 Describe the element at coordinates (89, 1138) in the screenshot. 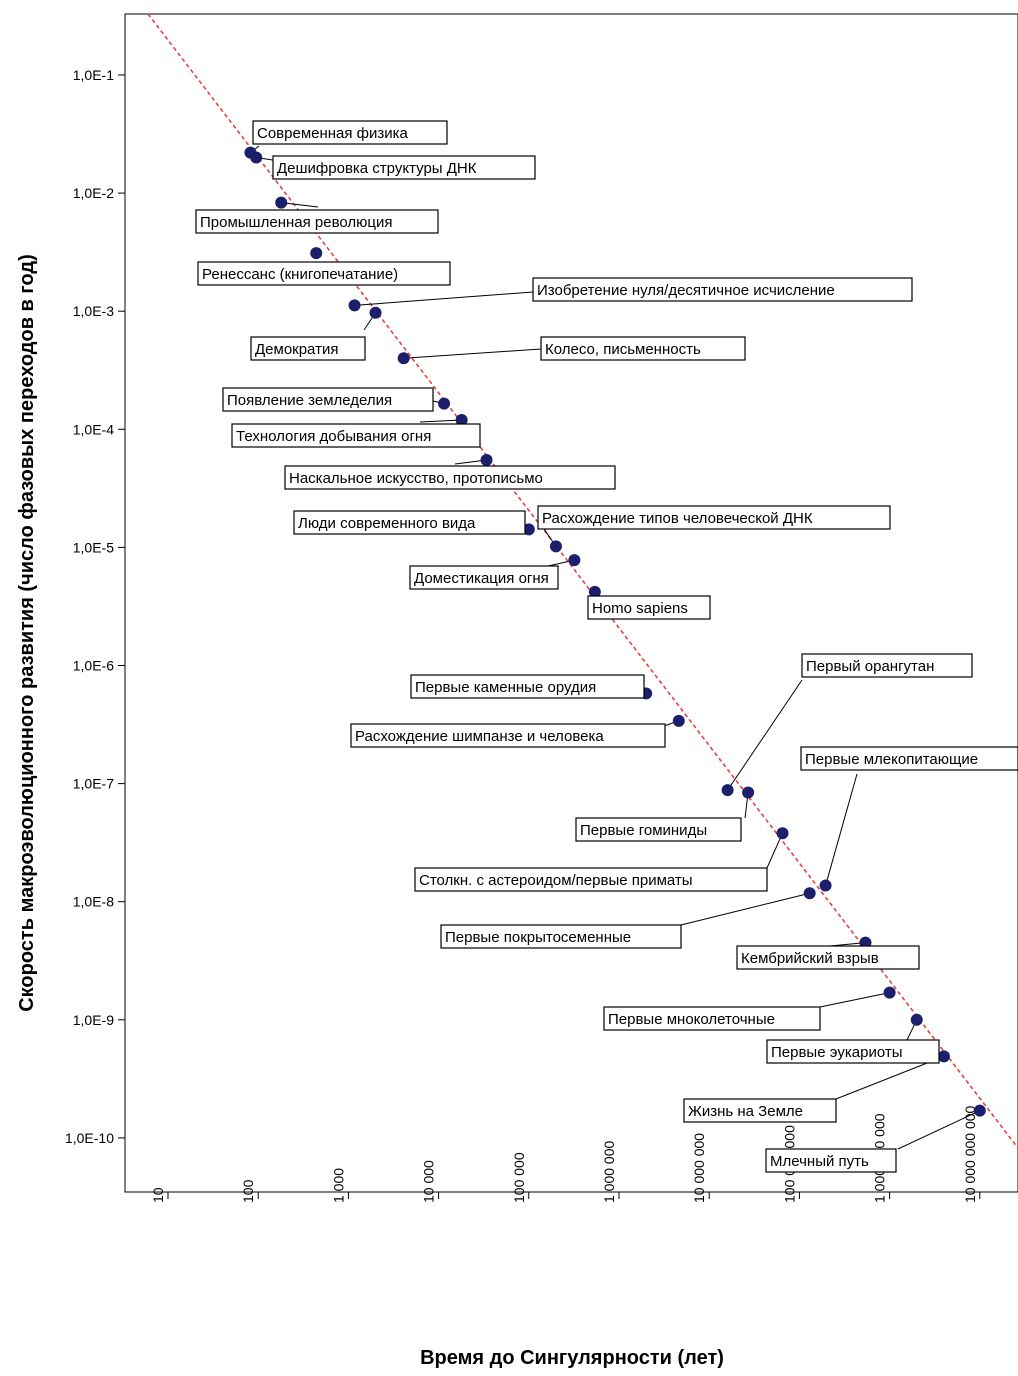

I see `y-tick-label: 1,0E-10` at that location.